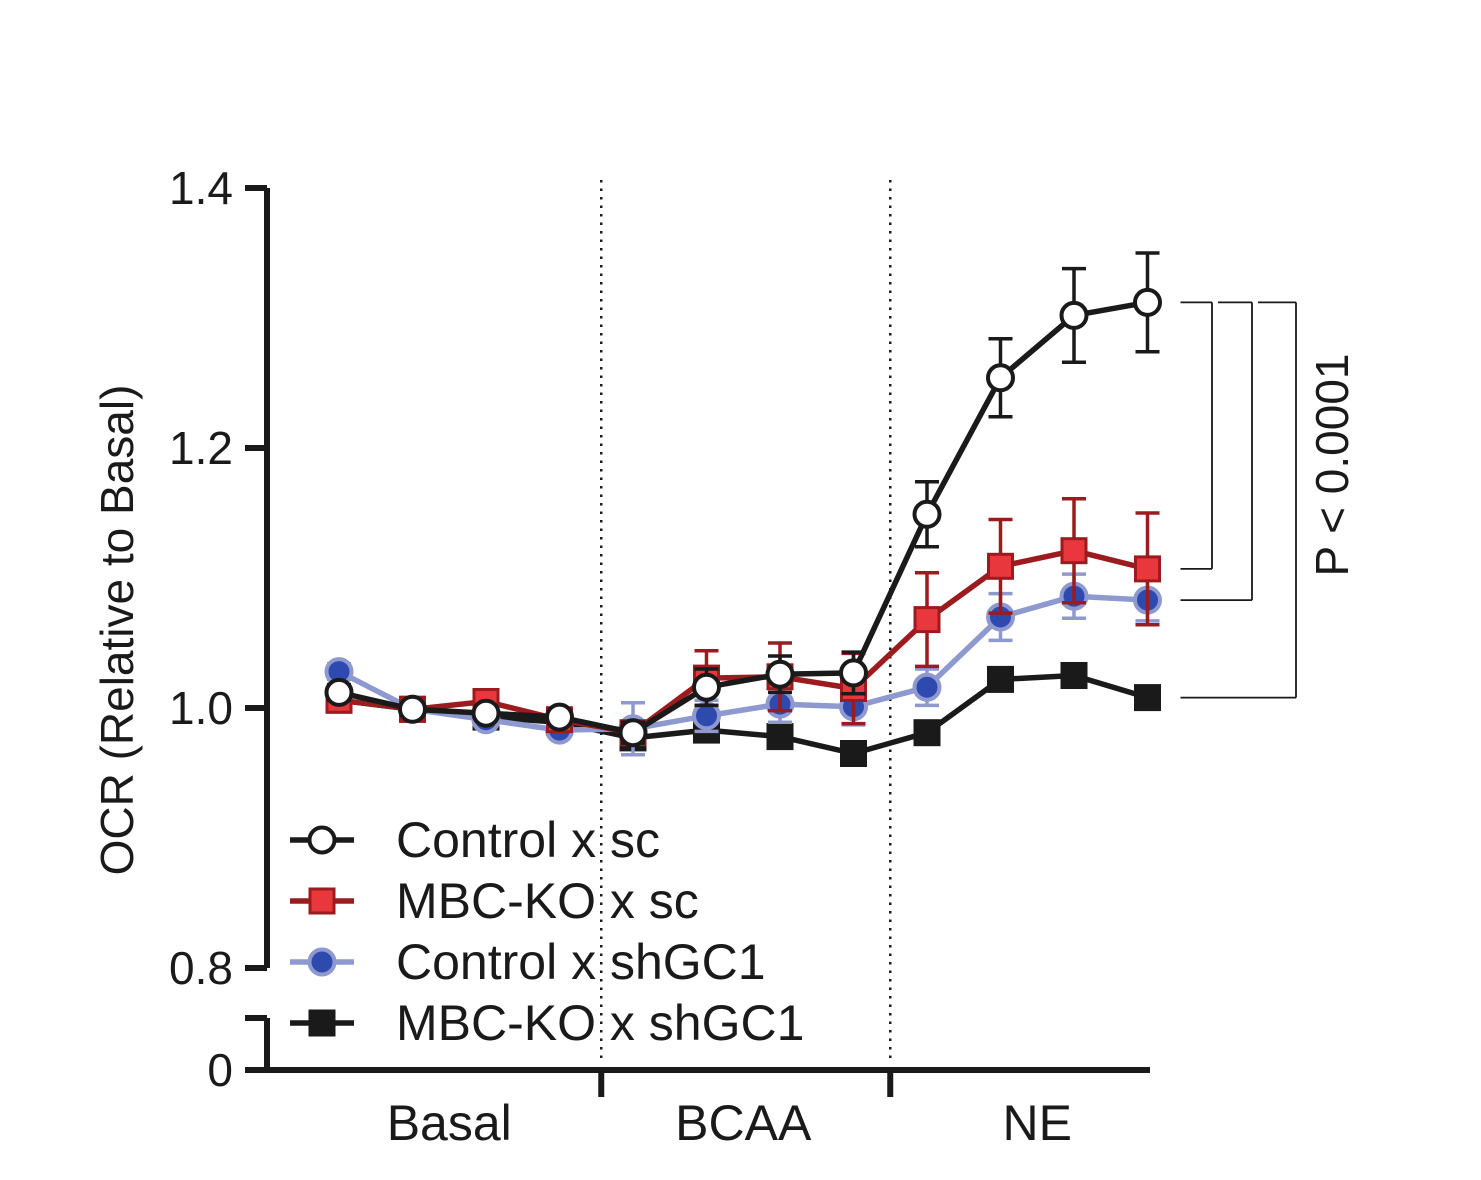 The height and width of the screenshot is (1180, 1481). I want to click on legend-label: Control x shGC1, so click(581, 962).